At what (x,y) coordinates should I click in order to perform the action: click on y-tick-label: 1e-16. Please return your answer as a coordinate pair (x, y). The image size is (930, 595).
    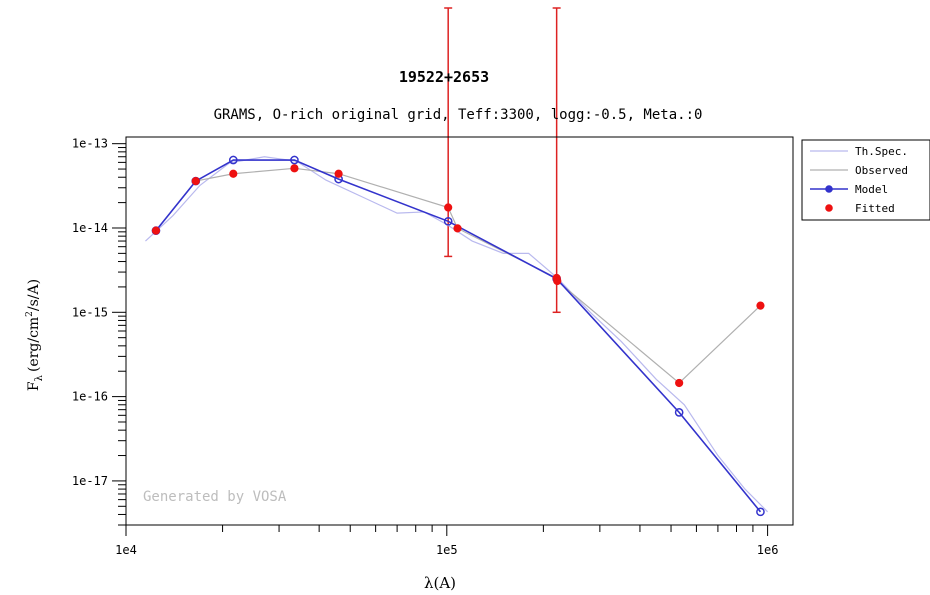
    Looking at the image, I should click on (90, 397).